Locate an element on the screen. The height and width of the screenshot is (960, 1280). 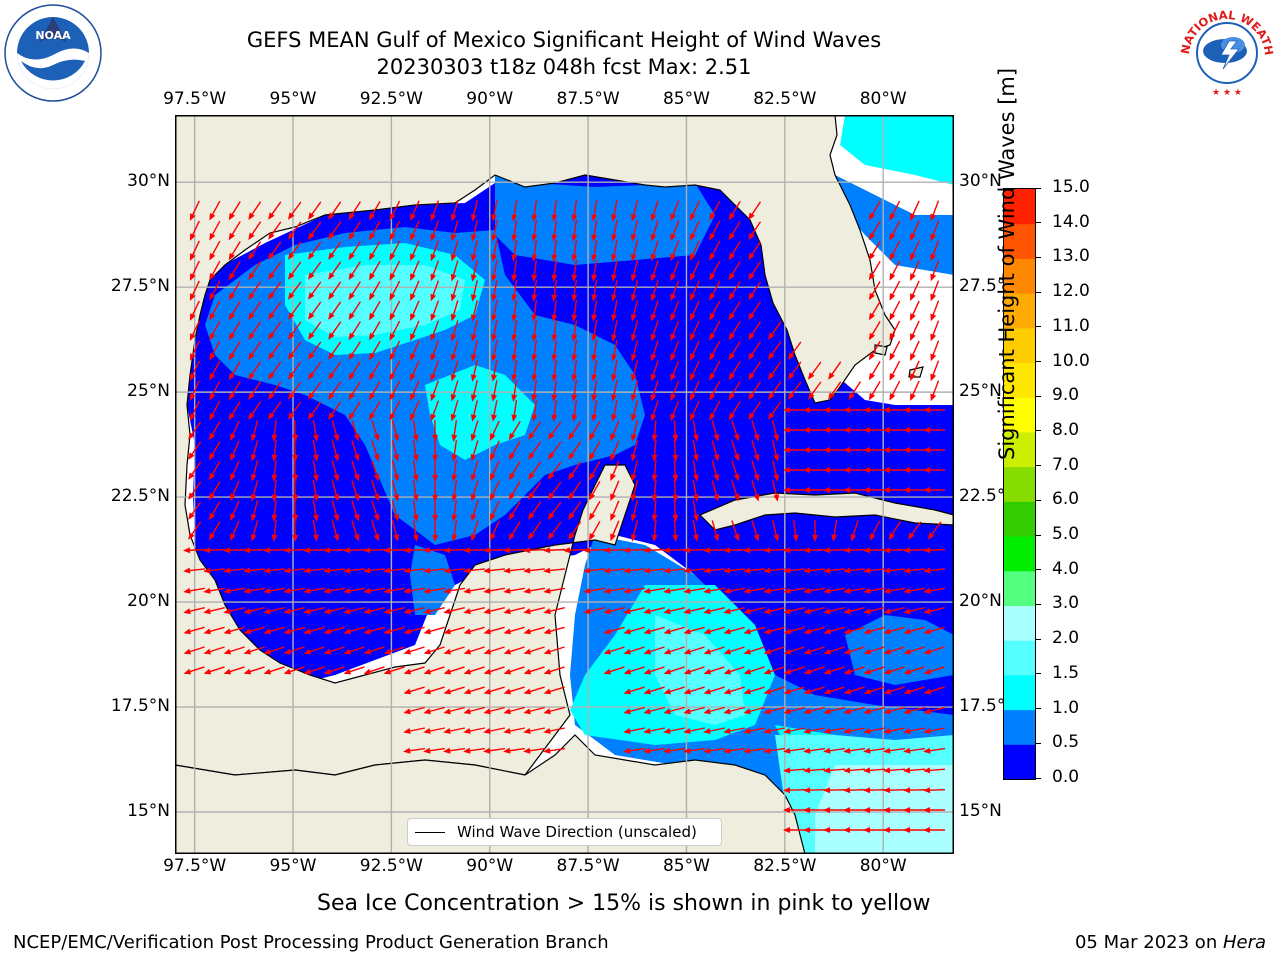
colorbar-tick-mark is located at coordinates (1038, 327).